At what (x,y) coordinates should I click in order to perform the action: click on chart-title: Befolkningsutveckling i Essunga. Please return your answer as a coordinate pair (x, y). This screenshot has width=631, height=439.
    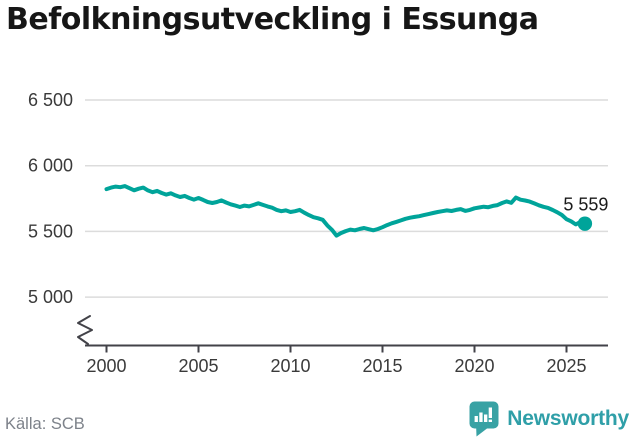
    Looking at the image, I should click on (272, 19).